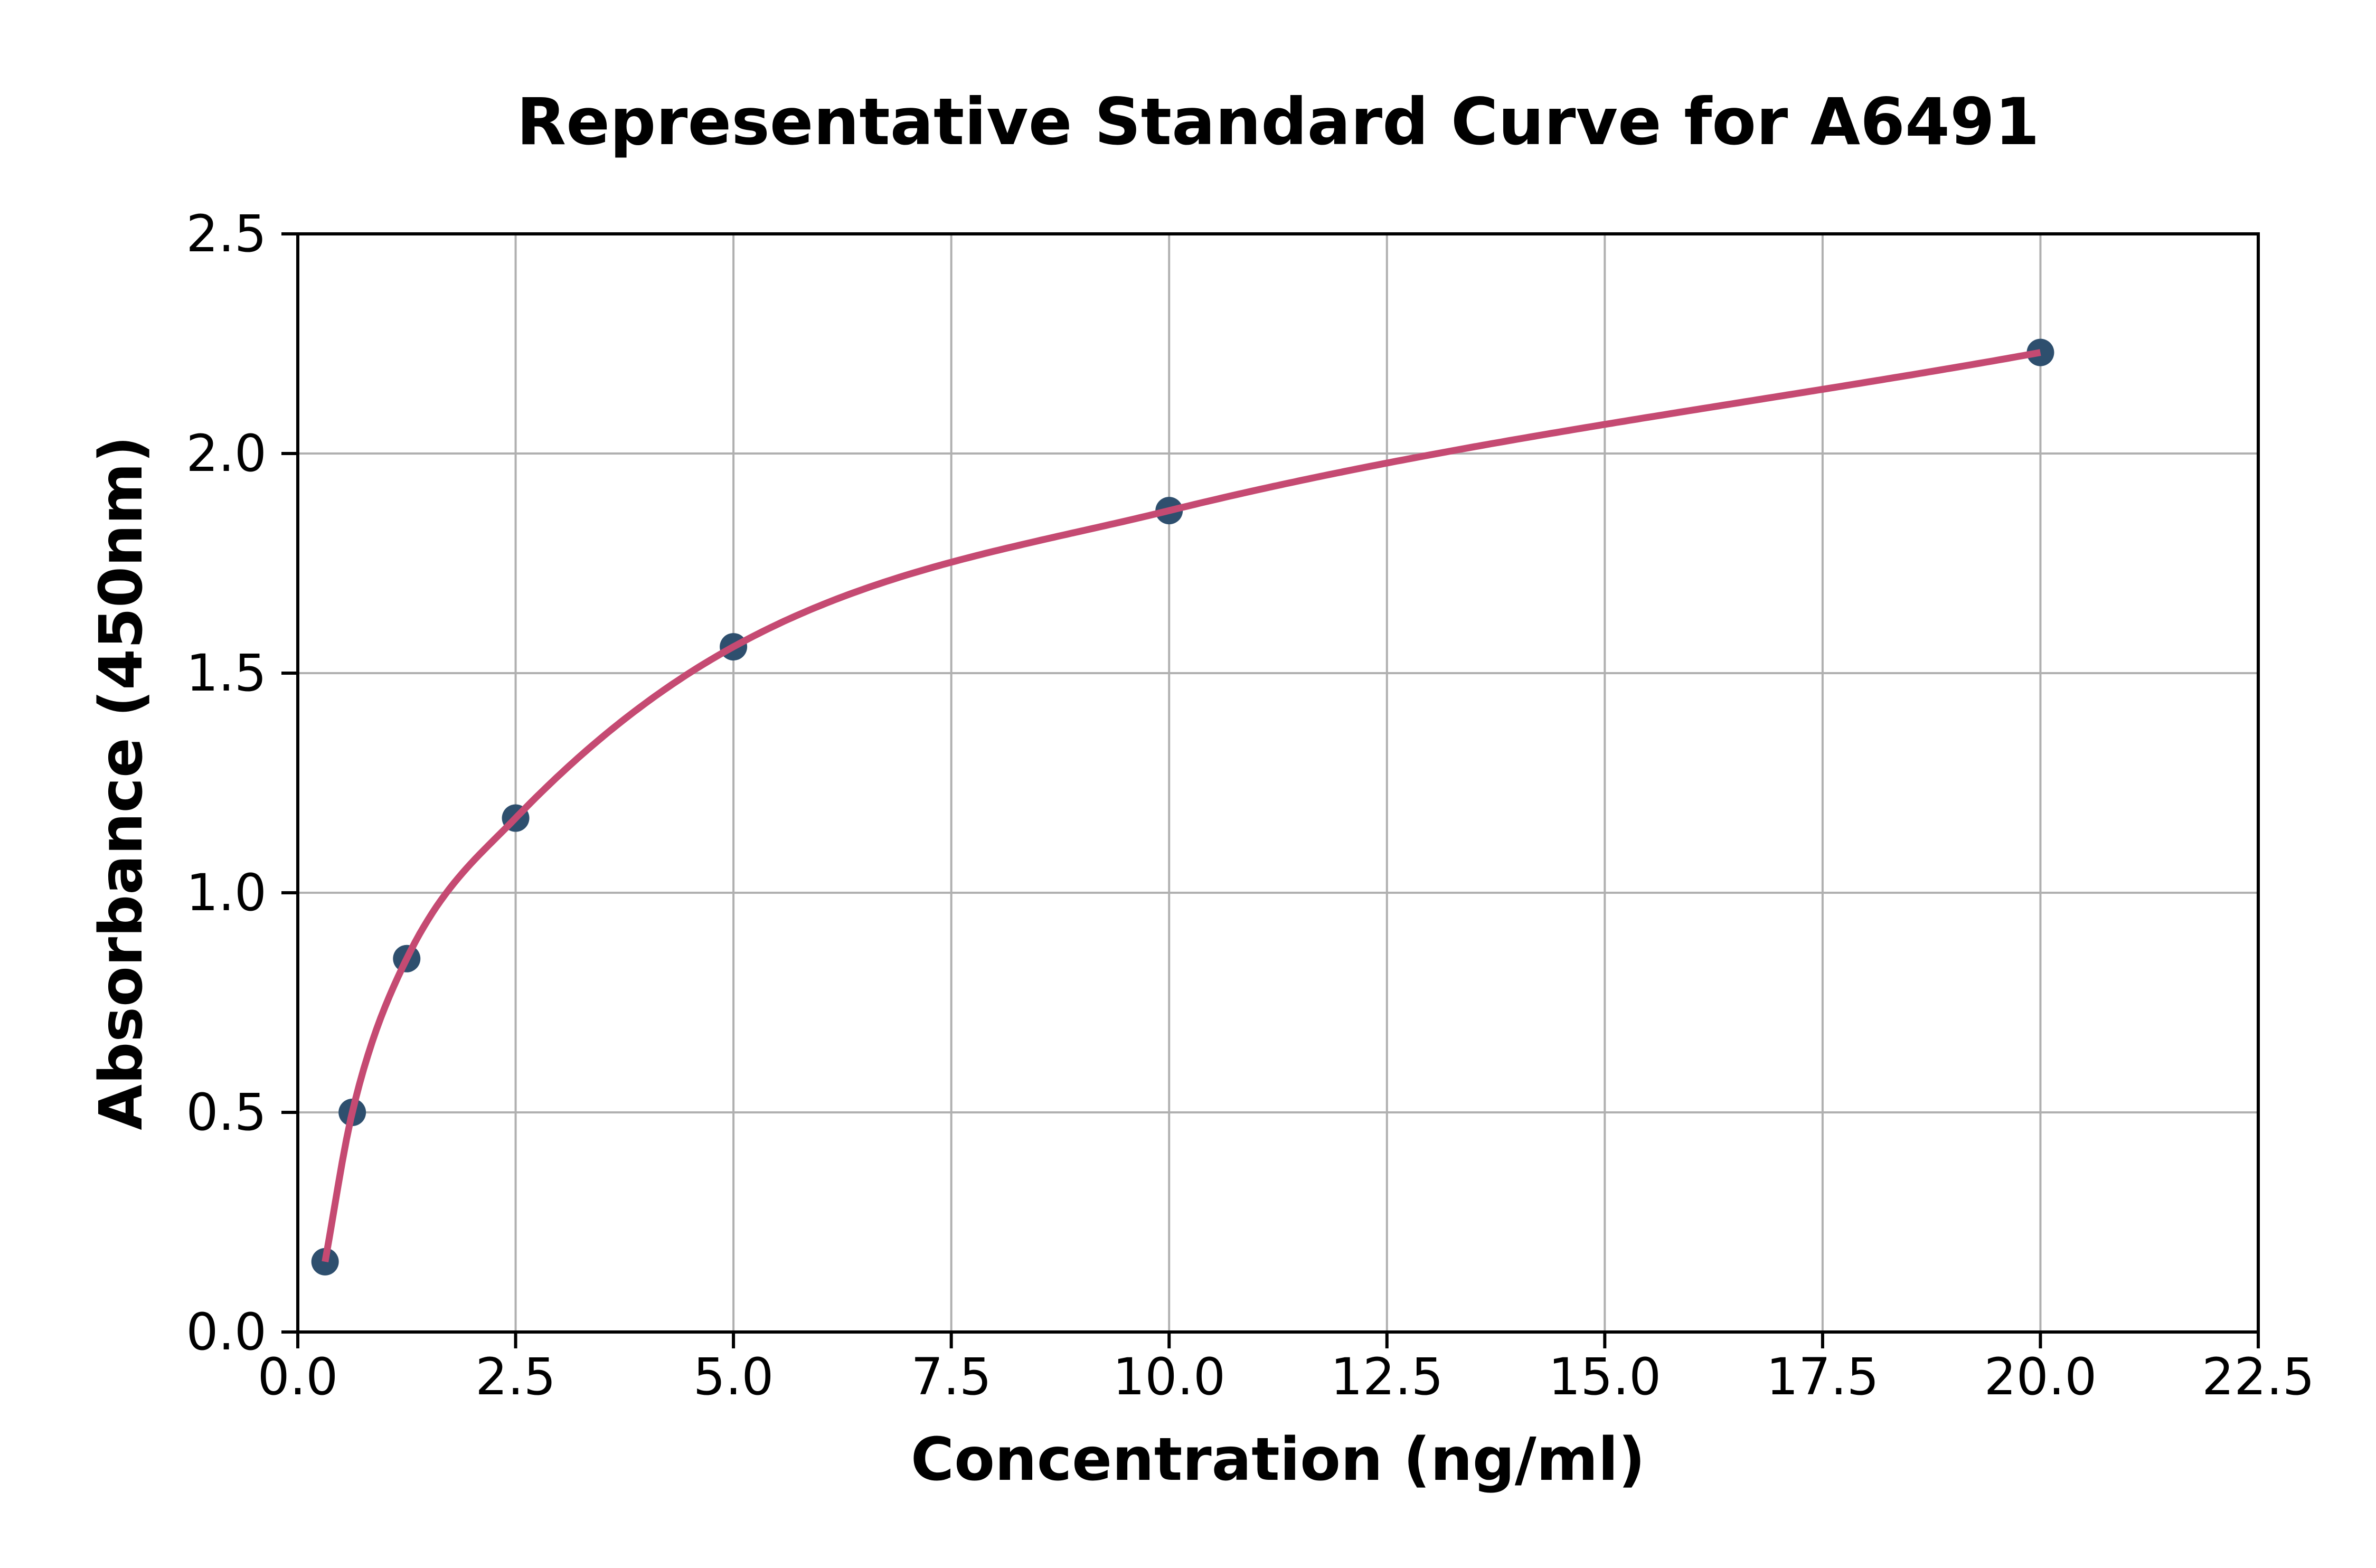  Describe the element at coordinates (122, 783) in the screenshot. I see `y-axis-label: Absorbance (450nm)` at that location.